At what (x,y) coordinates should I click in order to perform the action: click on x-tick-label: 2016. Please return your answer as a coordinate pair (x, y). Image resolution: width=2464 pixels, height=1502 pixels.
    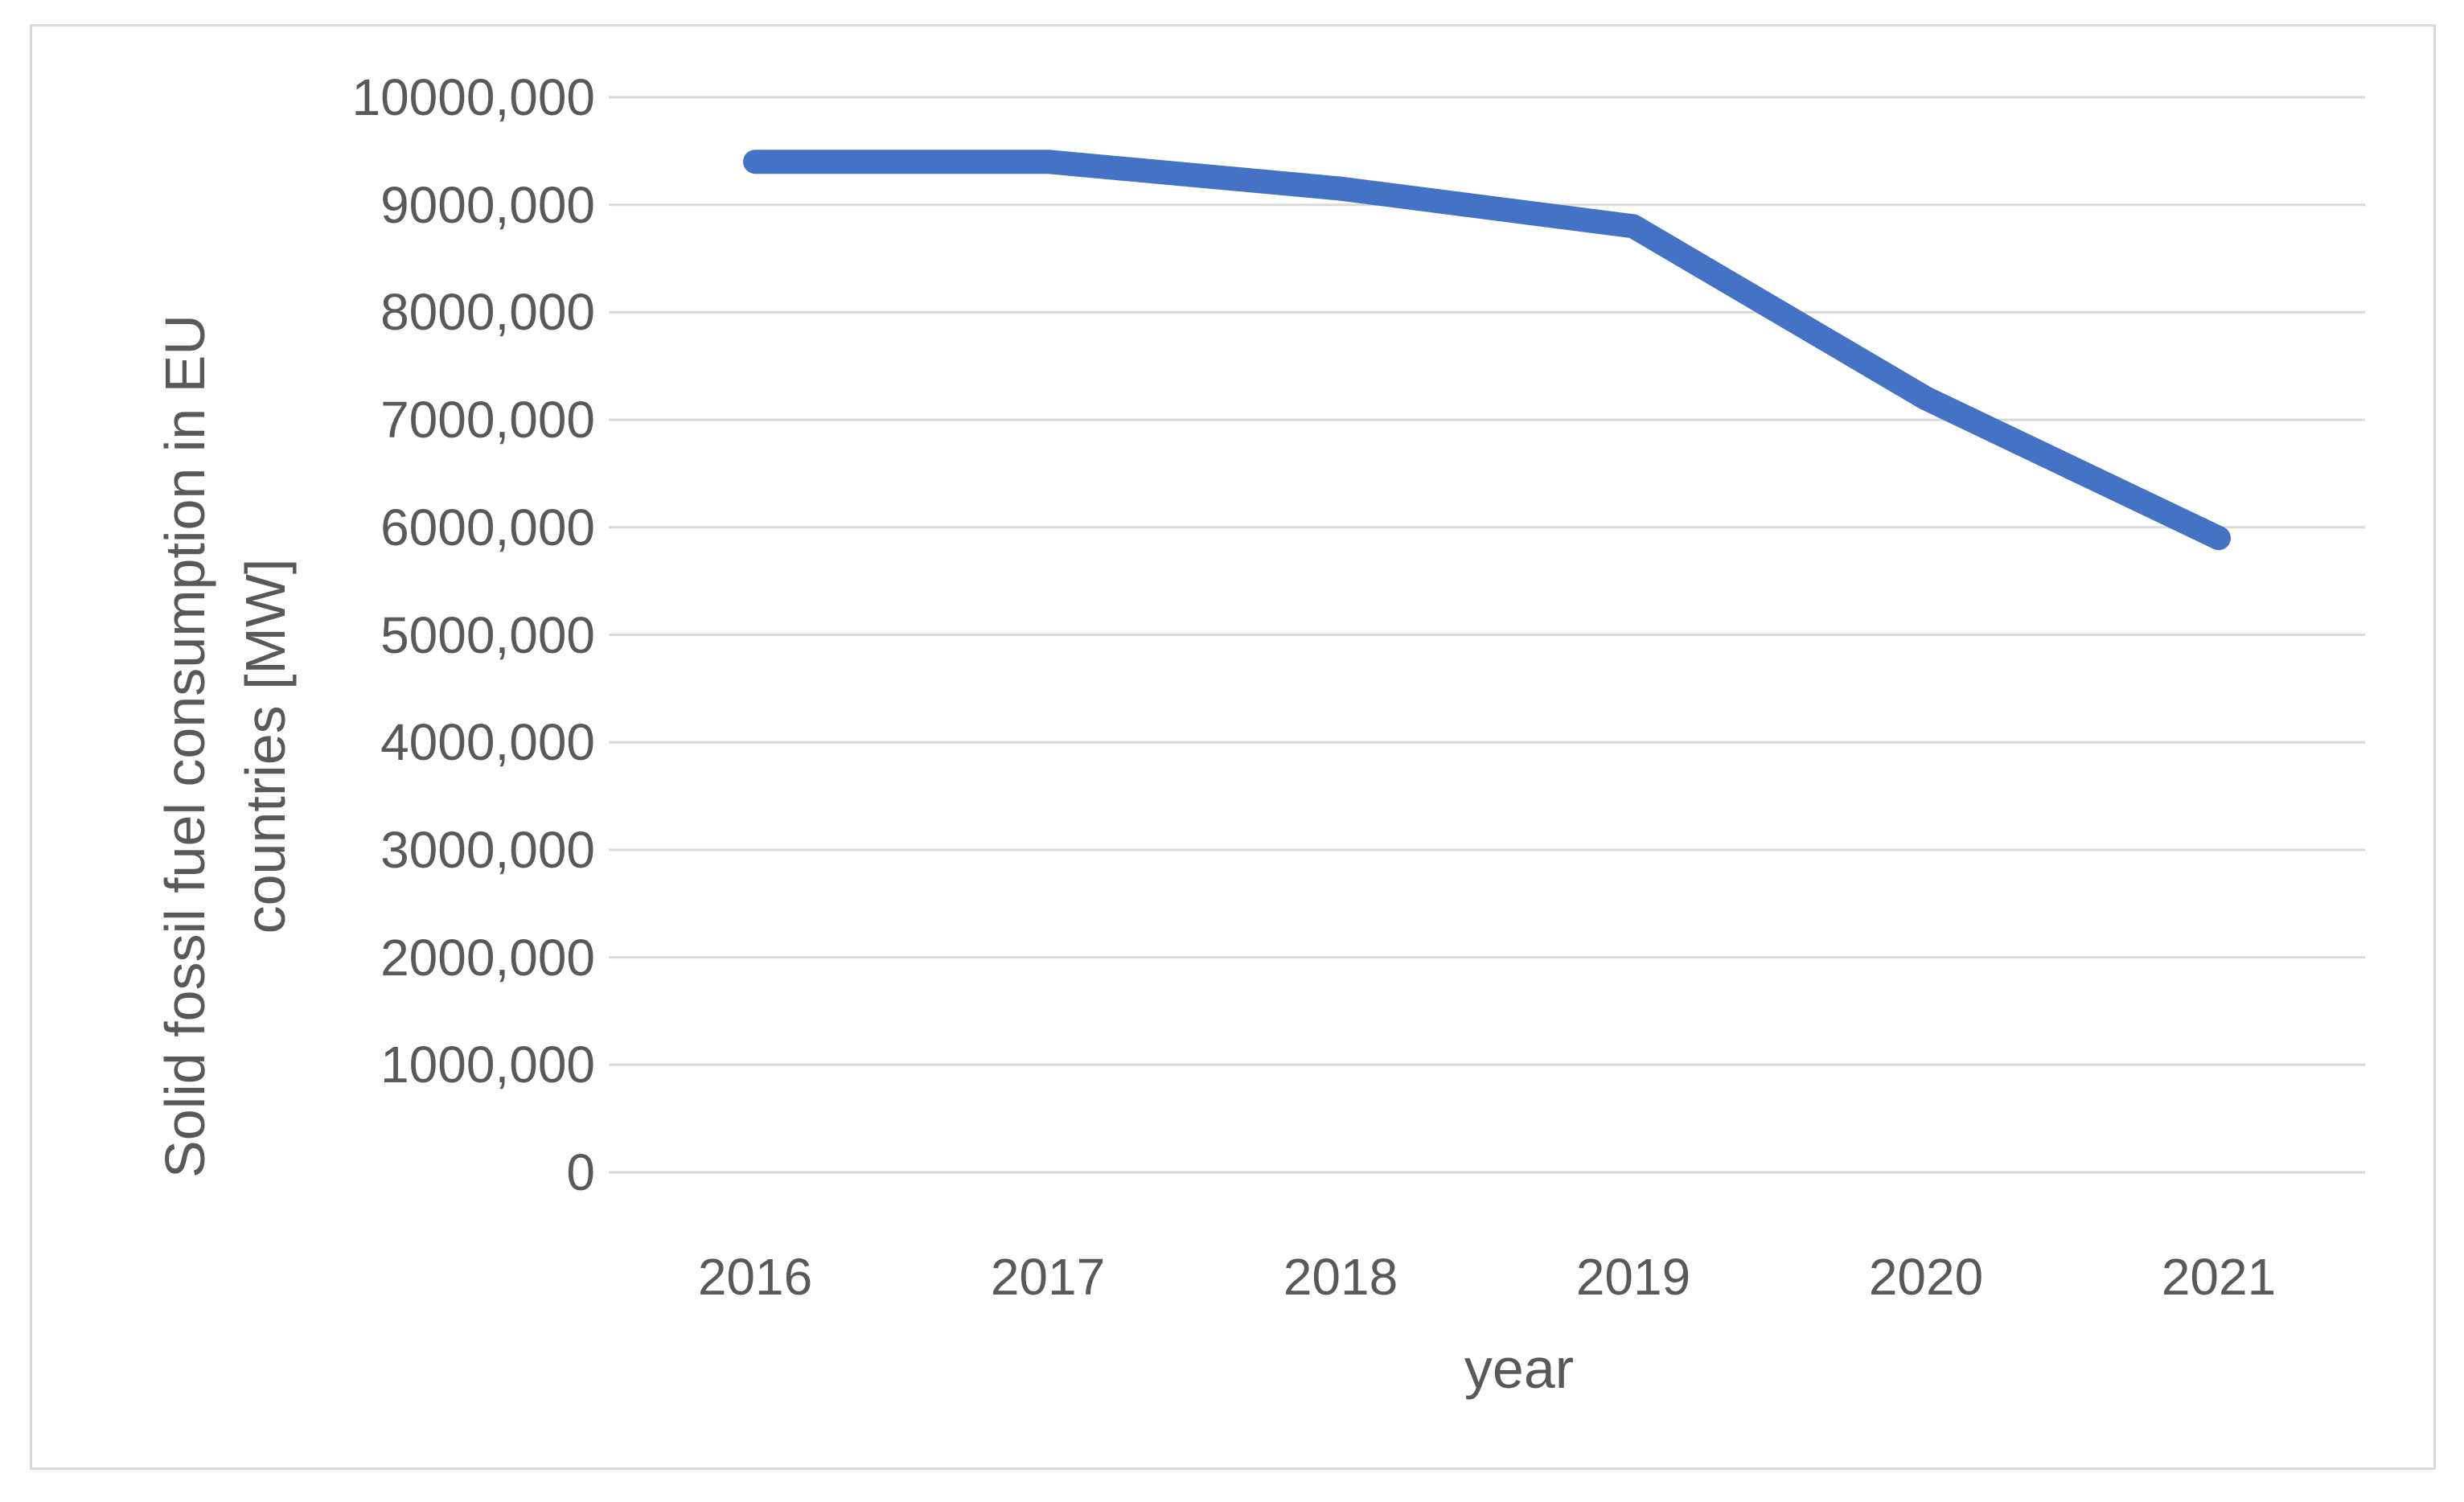
    Looking at the image, I should click on (755, 1277).